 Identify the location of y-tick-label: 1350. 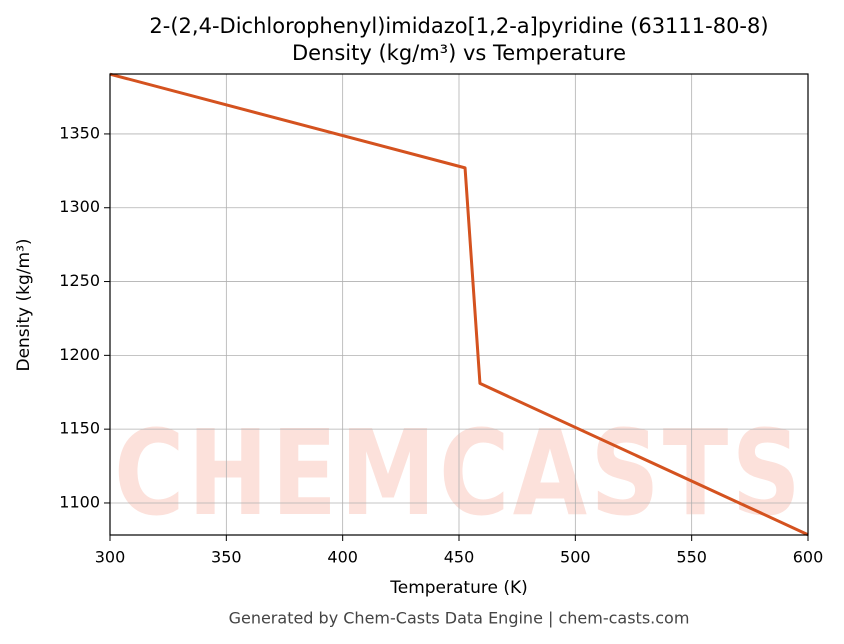
(79, 132).